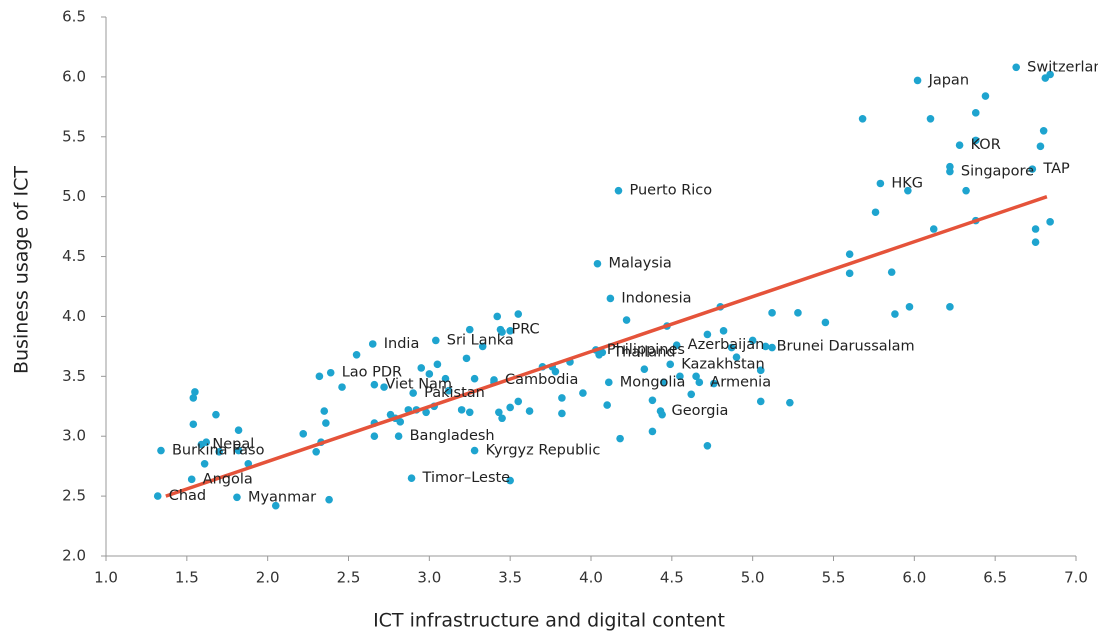  I want to click on point-label: Singapore, so click(997, 172).